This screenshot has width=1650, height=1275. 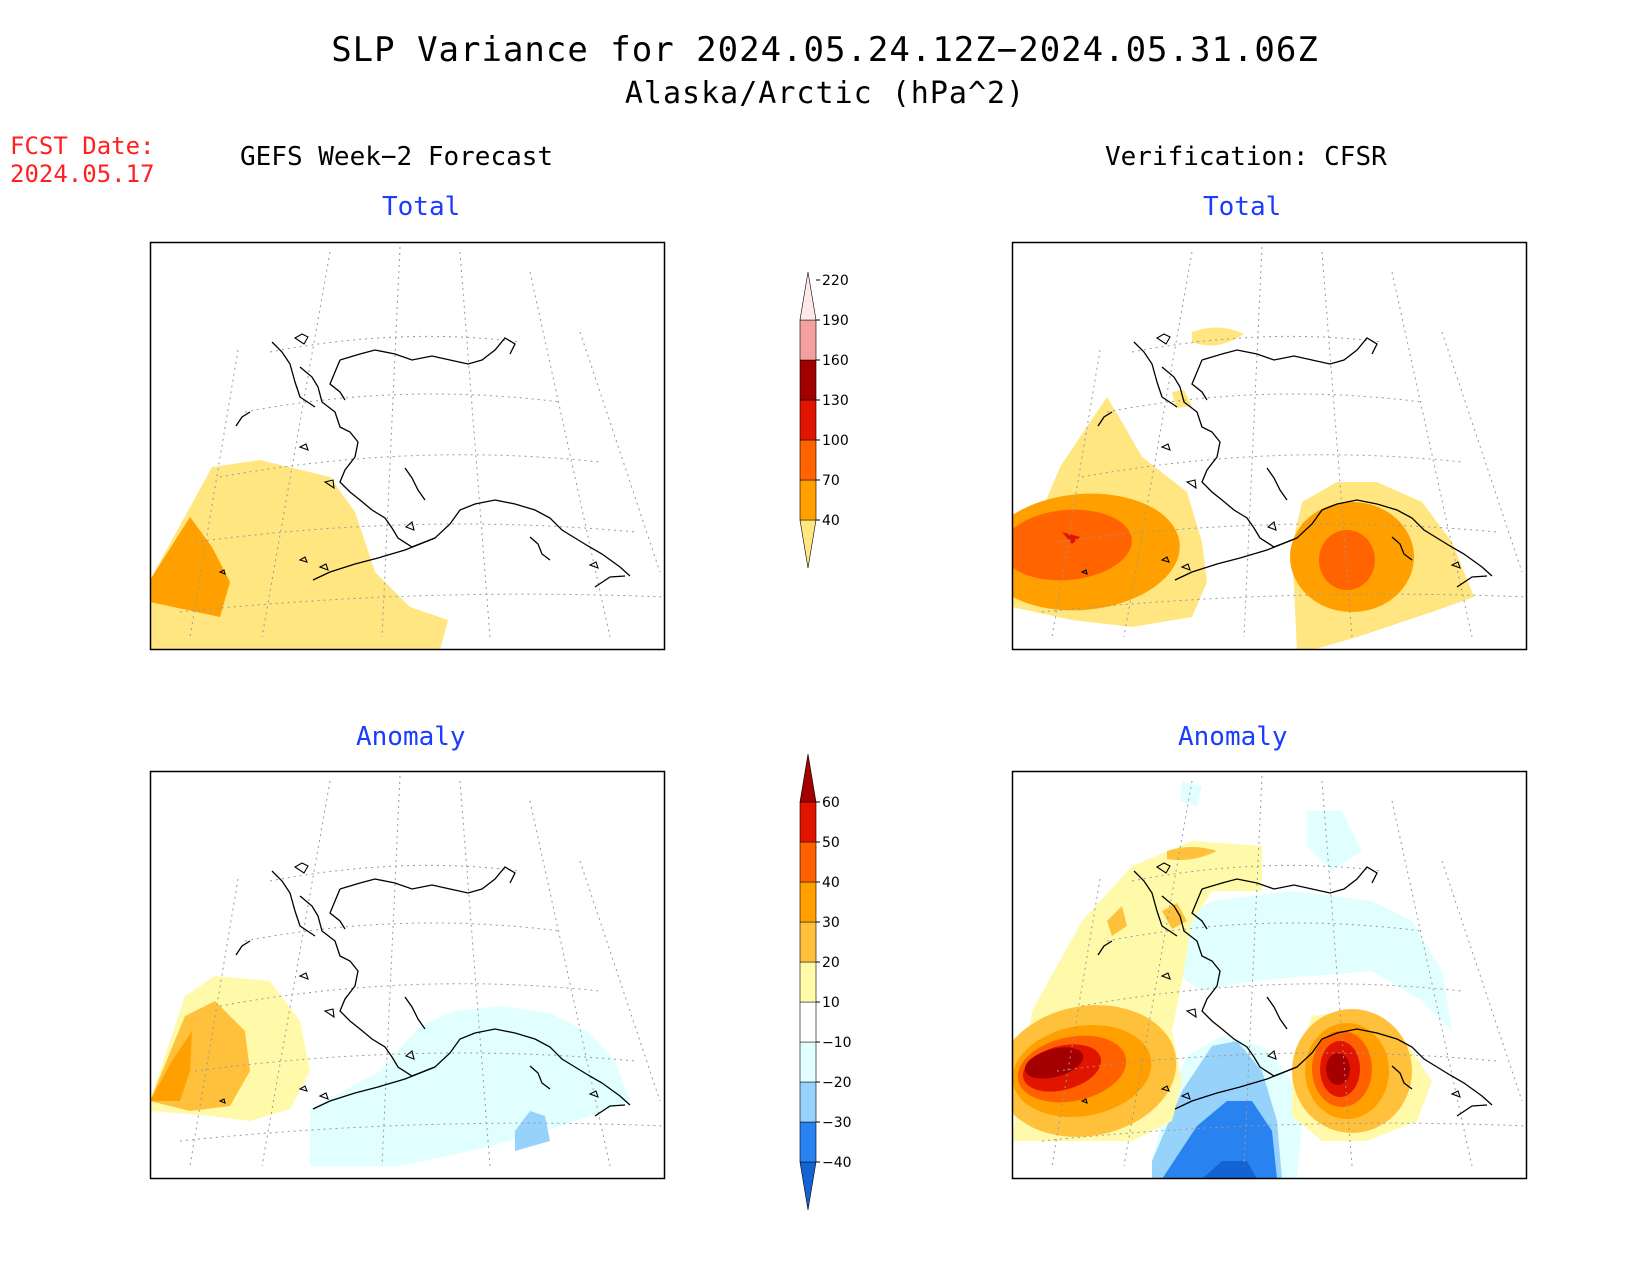 I want to click on colorbar-tick-label: −20, so click(x=837, y=1083).